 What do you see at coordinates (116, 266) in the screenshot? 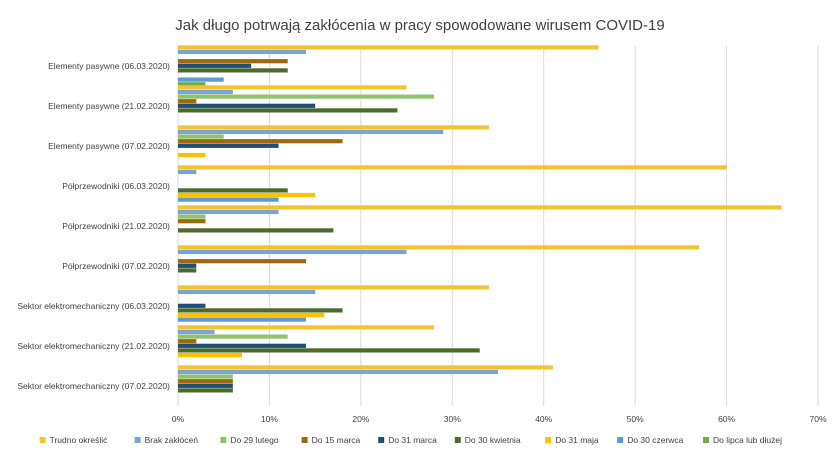
I see `category-label: Półprzewodniki (07.02.2020)` at bounding box center [116, 266].